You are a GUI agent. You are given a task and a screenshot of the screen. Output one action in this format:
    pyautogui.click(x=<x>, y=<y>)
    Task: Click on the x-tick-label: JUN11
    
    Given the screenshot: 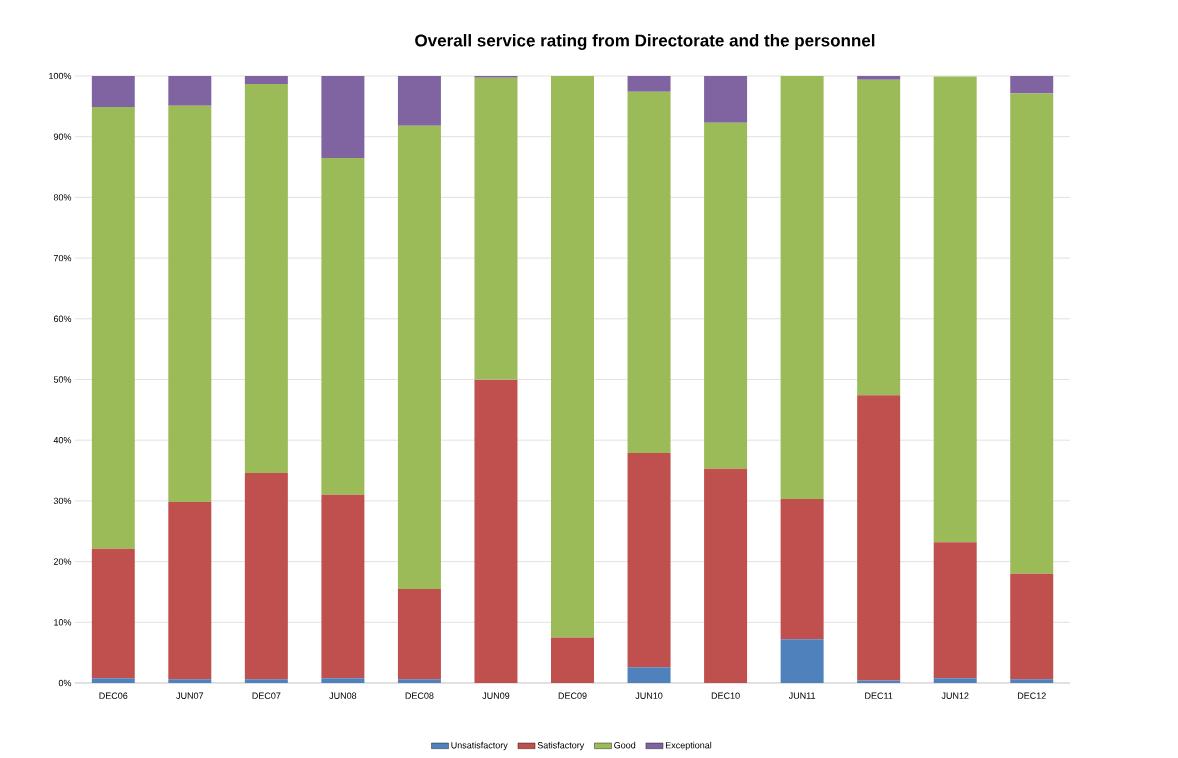 What is the action you would take?
    pyautogui.click(x=802, y=695)
    